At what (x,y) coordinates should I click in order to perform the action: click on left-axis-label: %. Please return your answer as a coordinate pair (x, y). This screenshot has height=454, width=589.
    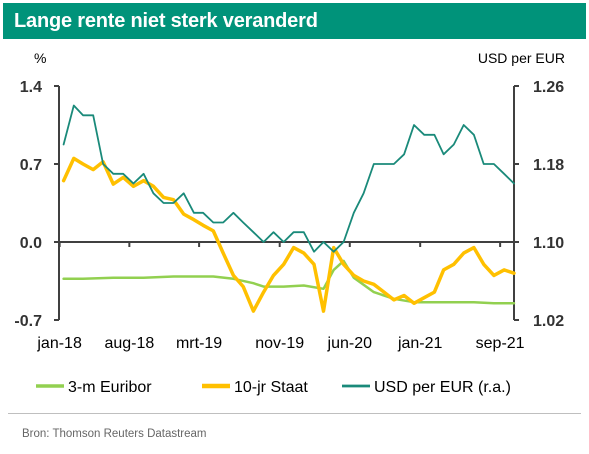
    Looking at the image, I should click on (40, 58).